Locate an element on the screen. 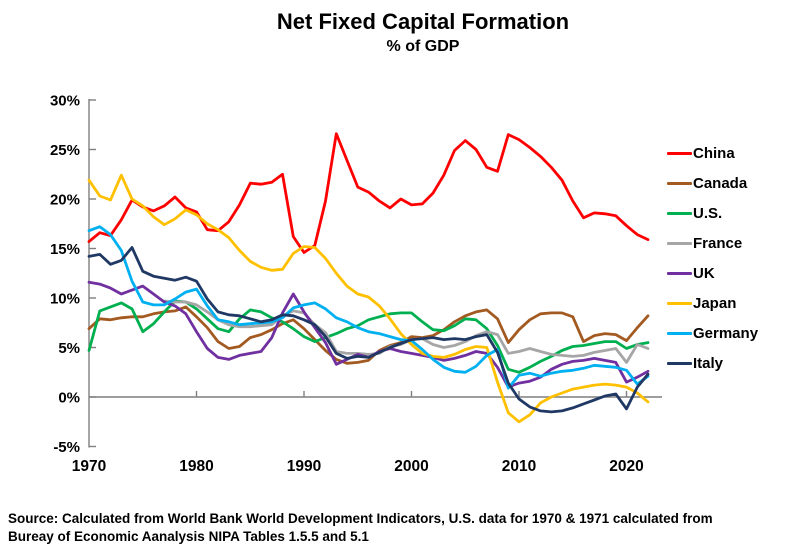 The width and height of the screenshot is (796, 552). chart-subtitle: % of GDP is located at coordinates (423, 46).